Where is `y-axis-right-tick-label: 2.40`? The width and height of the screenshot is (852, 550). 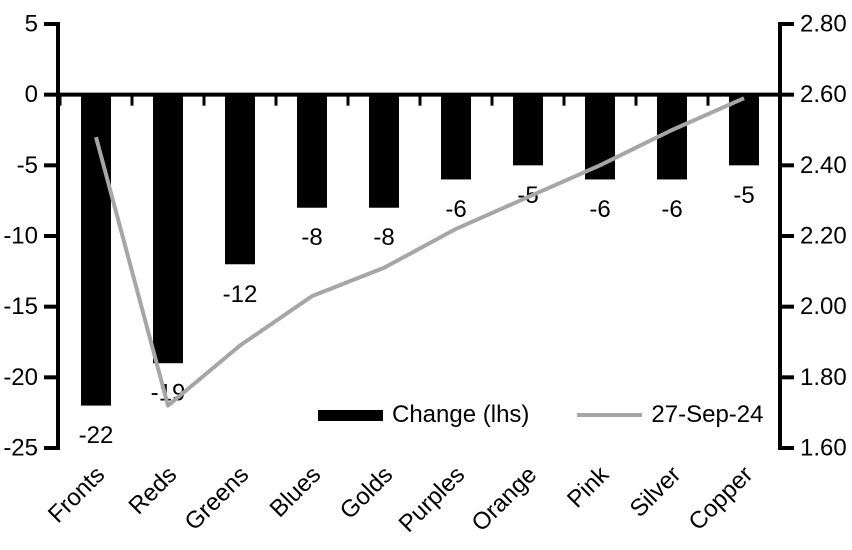 y-axis-right-tick-label: 2.40 is located at coordinates (823, 165).